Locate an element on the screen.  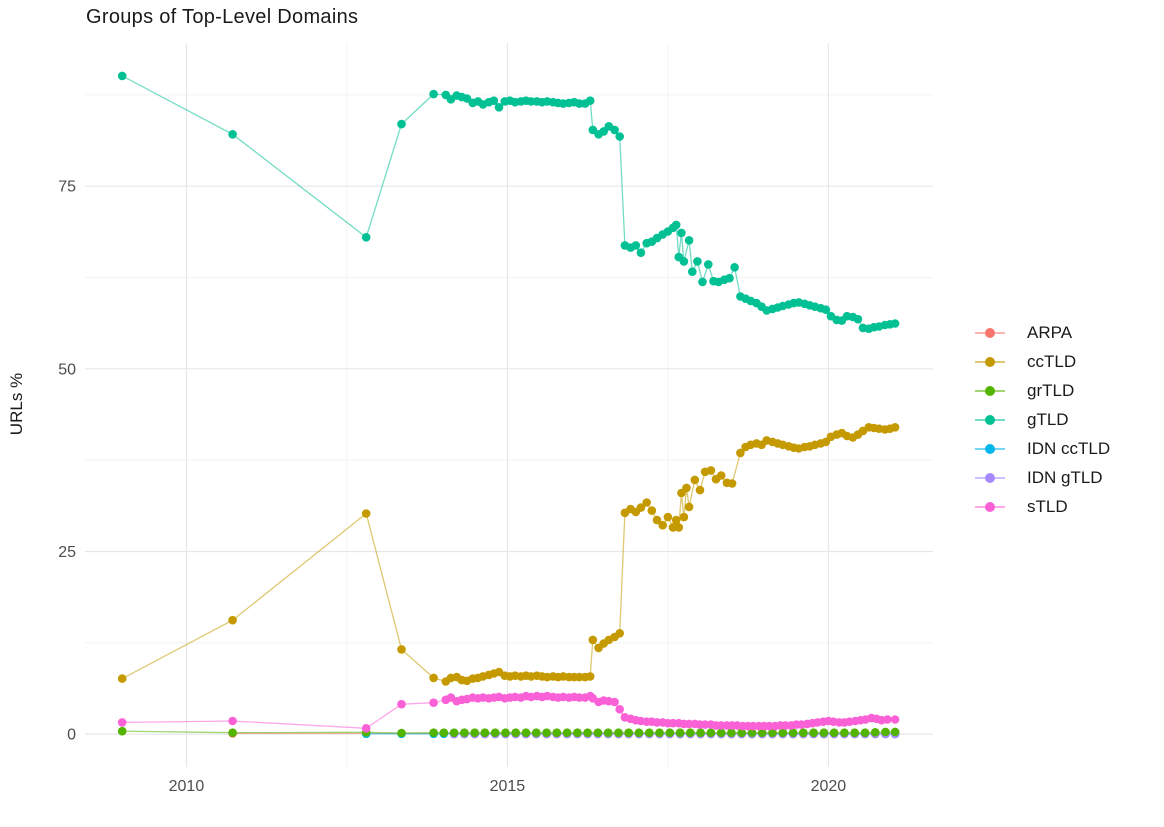
legend-item-idn-gtld: IDN gTLD is located at coordinates (1042, 477).